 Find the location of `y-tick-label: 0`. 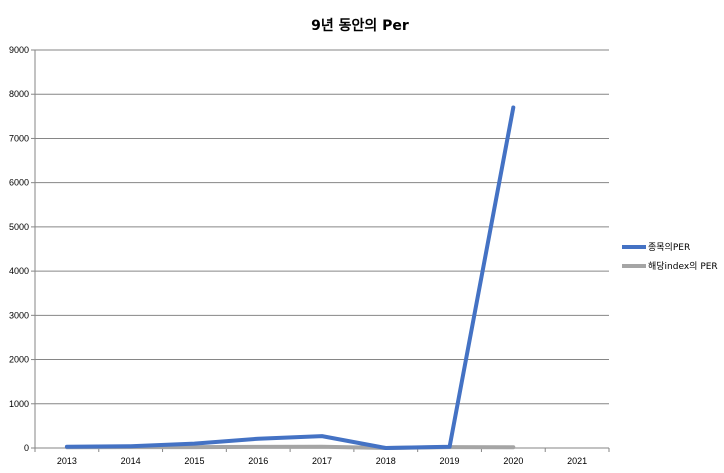

y-tick-label: 0 is located at coordinates (26, 448).